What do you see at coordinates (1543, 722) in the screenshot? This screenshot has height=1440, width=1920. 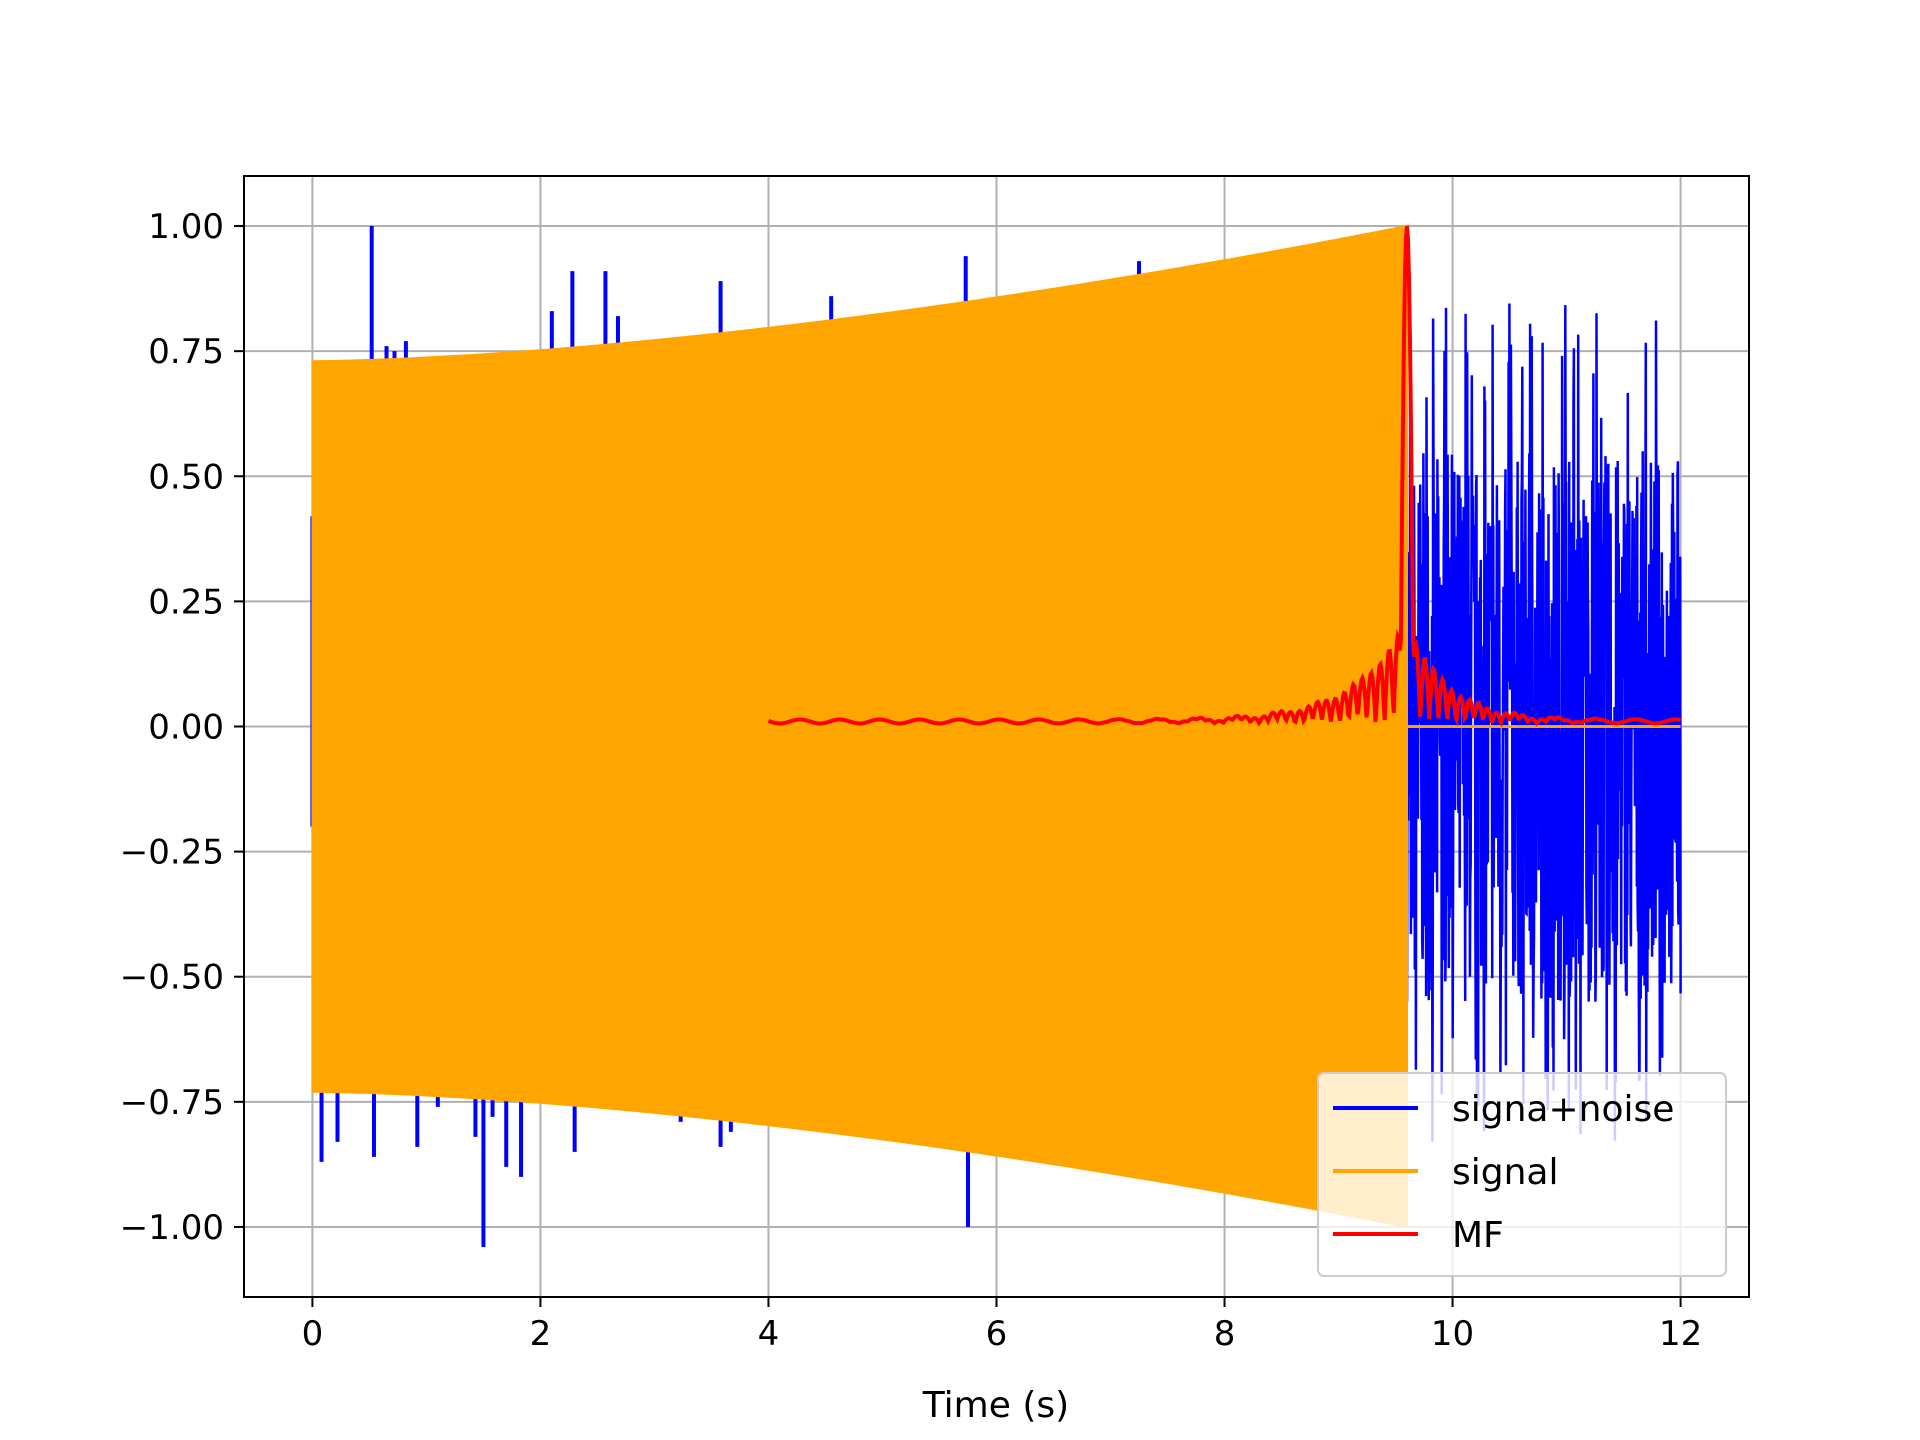 I see `noise-trace` at bounding box center [1543, 722].